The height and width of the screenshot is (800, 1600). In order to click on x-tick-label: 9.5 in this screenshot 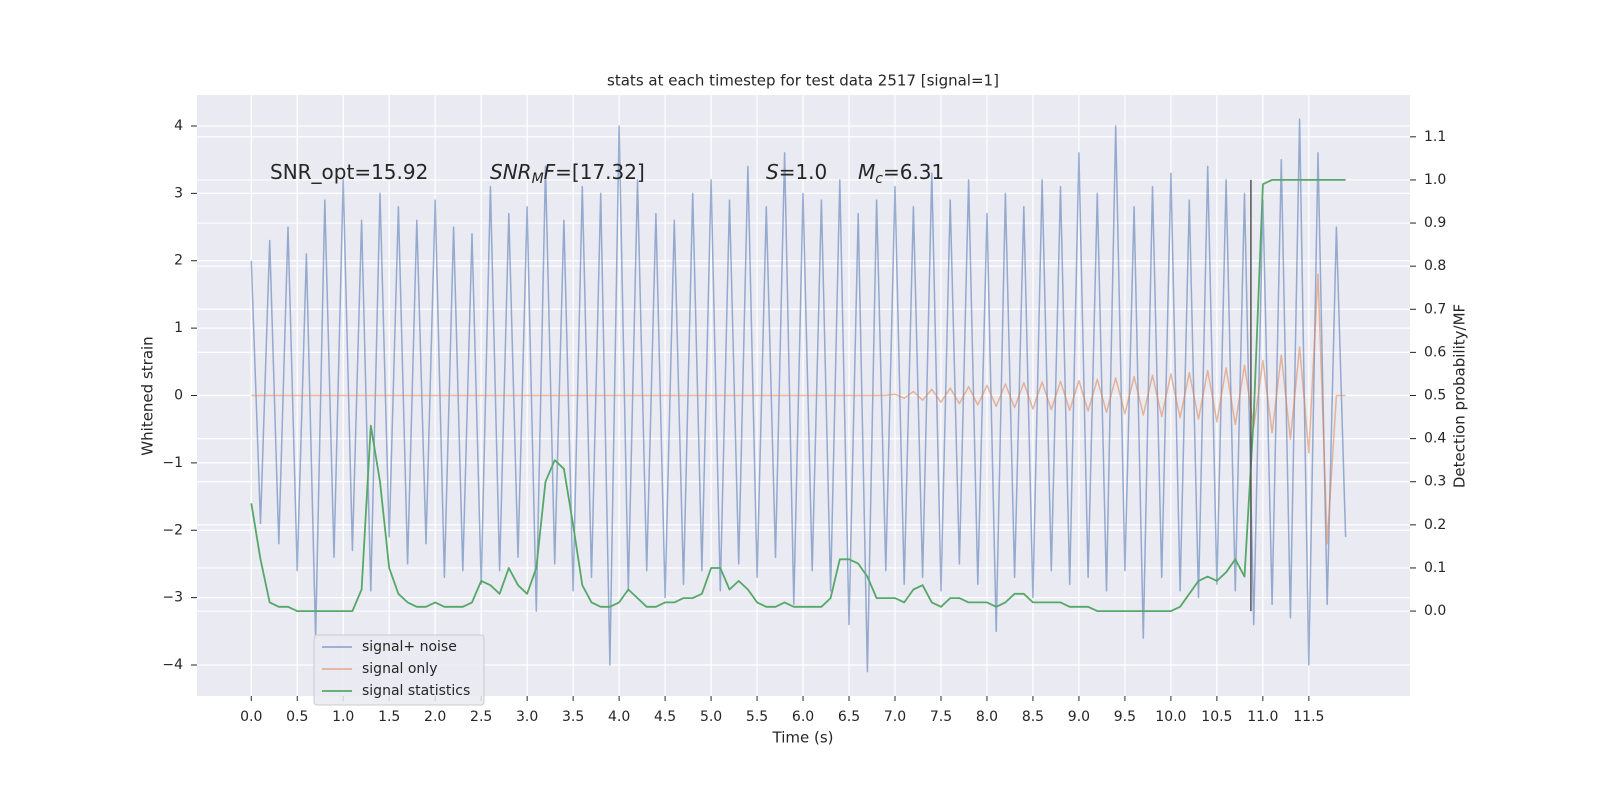, I will do `click(1125, 717)`.